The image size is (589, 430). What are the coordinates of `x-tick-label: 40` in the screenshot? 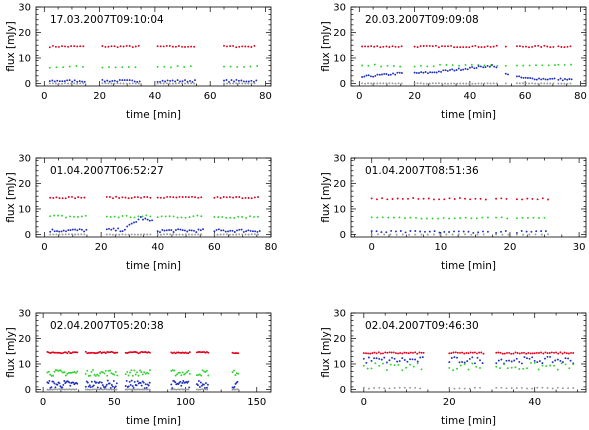 It's located at (470, 96).